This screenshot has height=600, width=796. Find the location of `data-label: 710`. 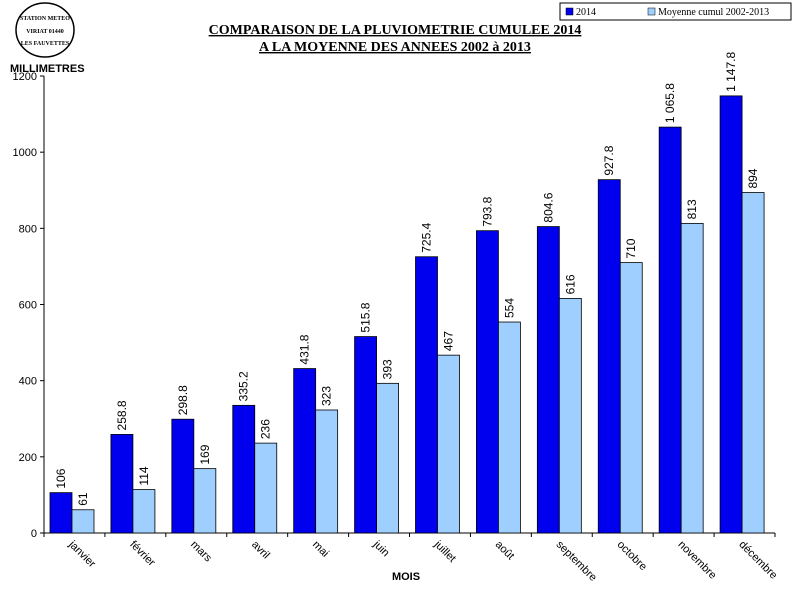

data-label: 710 is located at coordinates (631, 248).